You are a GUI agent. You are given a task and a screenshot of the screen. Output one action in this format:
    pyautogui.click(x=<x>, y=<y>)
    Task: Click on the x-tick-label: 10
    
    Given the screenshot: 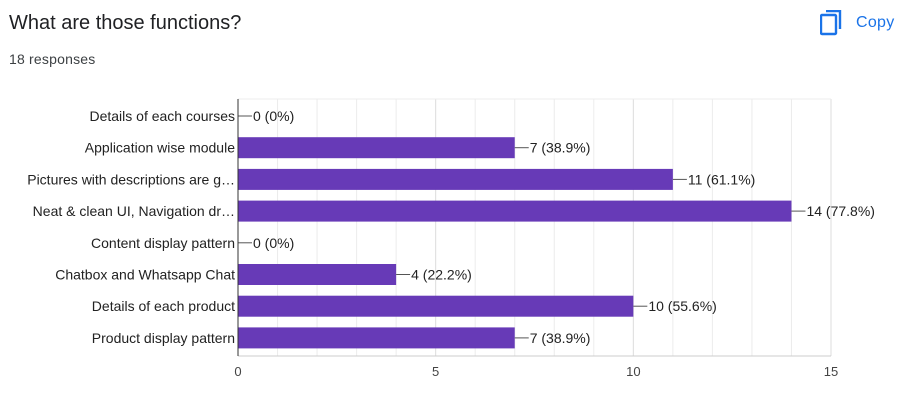 What is the action you would take?
    pyautogui.click(x=633, y=371)
    